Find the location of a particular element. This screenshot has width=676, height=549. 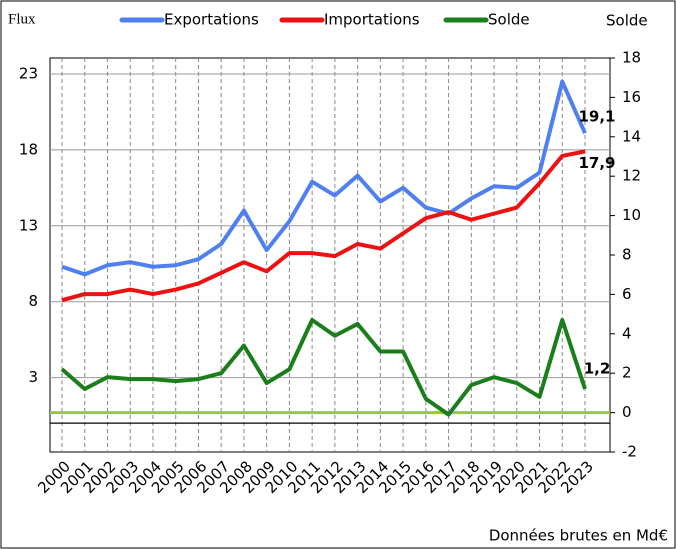

y-tick-label: 8 is located at coordinates (33, 301).